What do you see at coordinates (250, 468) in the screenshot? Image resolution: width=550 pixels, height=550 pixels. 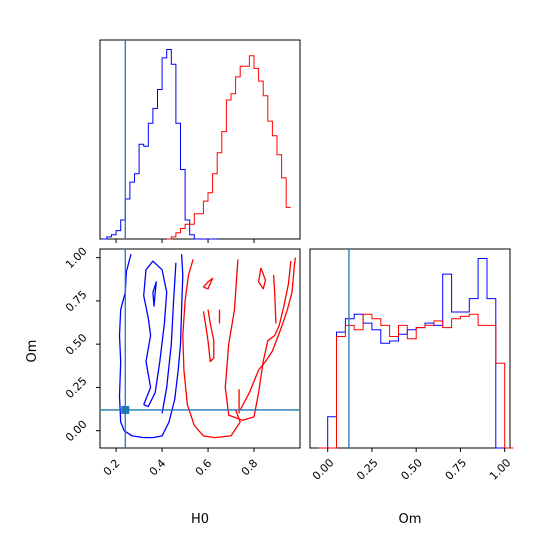 I see `h0-tick-label: 0.8` at bounding box center [250, 468].